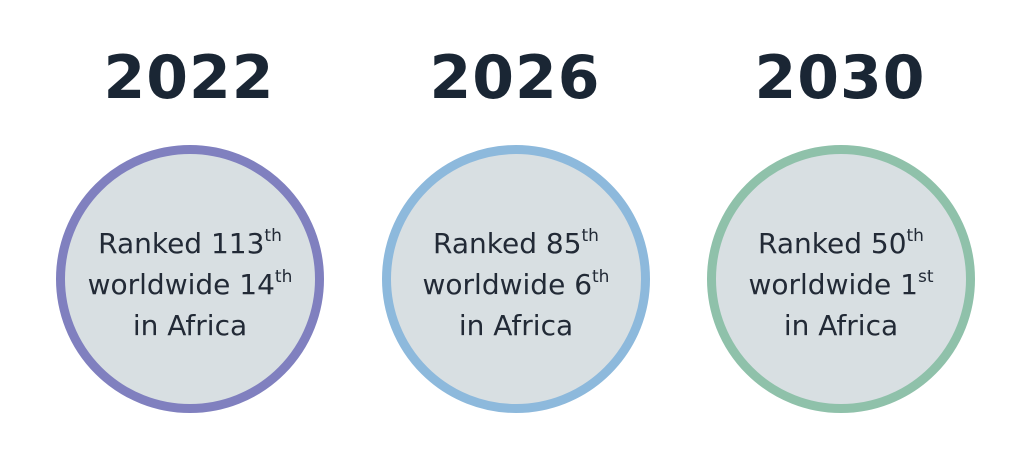 The width and height of the screenshot is (1024, 451). What do you see at coordinates (181, 284) in the screenshot?
I see `worldwide-value: worldwide 14` at bounding box center [181, 284].